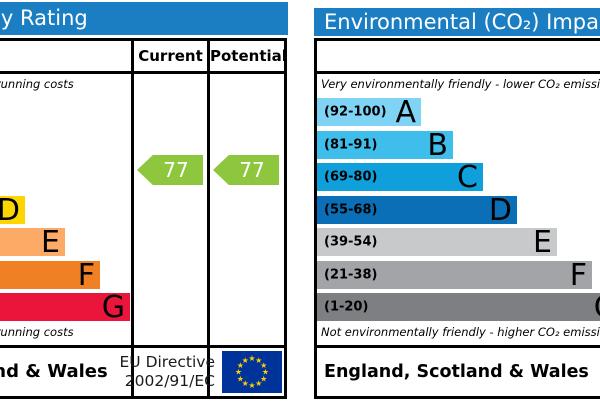 The width and height of the screenshot is (600, 404). What do you see at coordinates (351, 274) in the screenshot?
I see `band-range: (21-38)` at bounding box center [351, 274].